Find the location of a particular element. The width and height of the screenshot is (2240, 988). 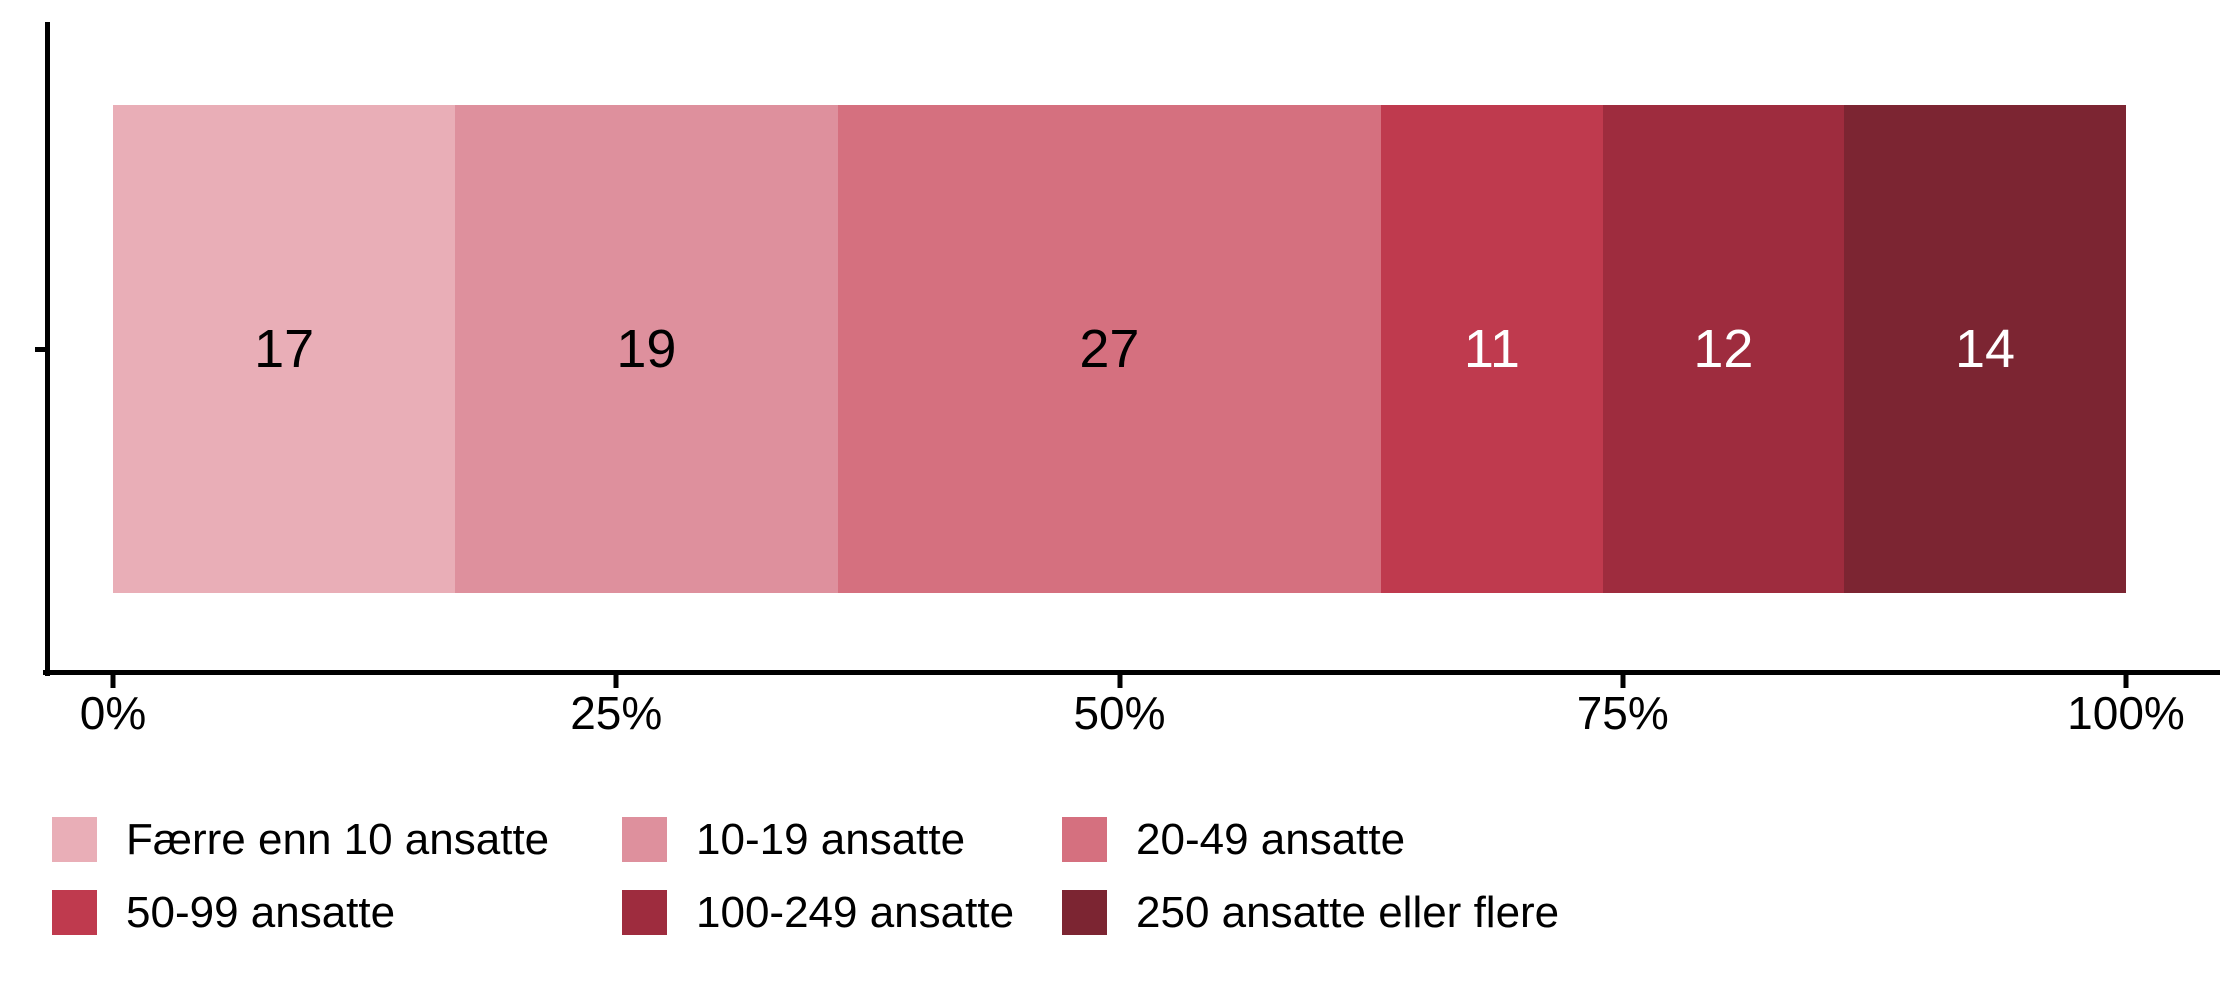

legend-item: 250 ansatte eller flere is located at coordinates (1310, 912).